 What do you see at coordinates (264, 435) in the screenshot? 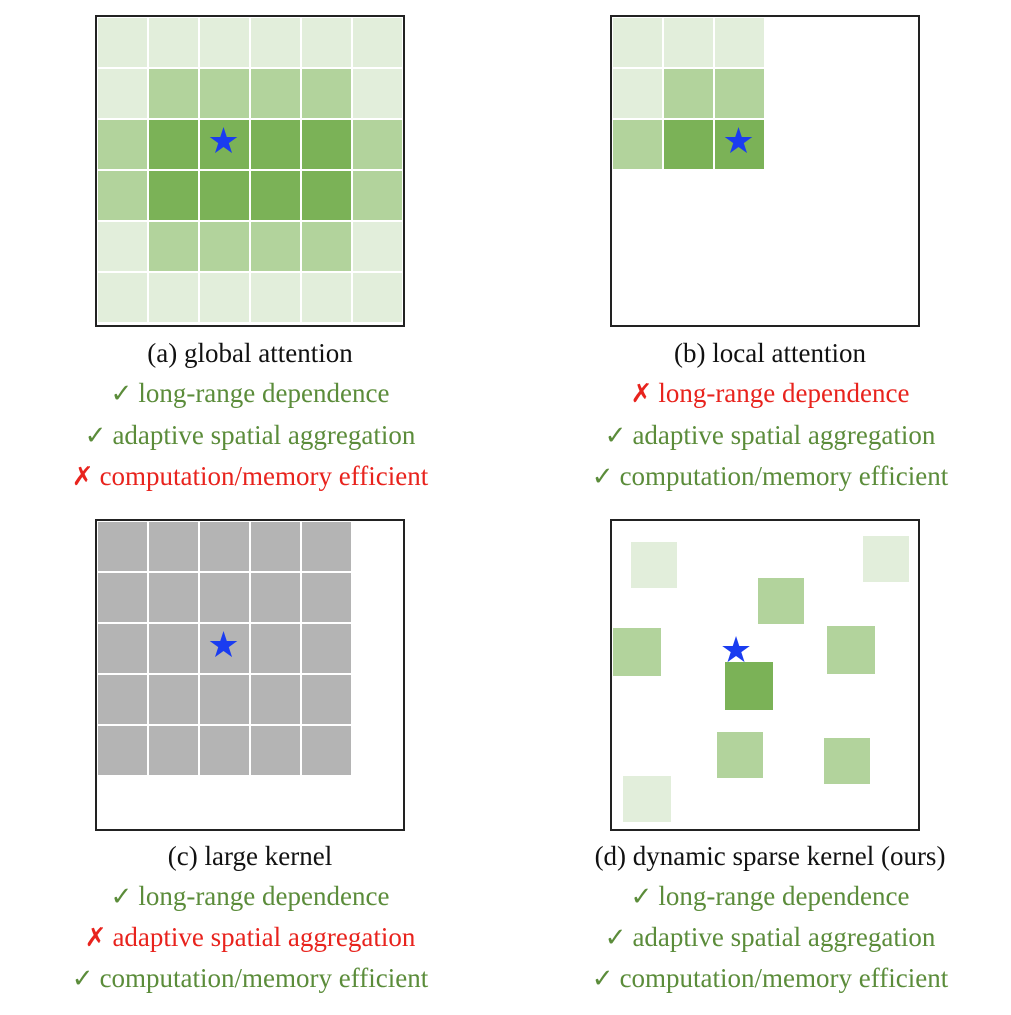
I see `prop-text: adaptive spatial aggregation` at bounding box center [264, 435].